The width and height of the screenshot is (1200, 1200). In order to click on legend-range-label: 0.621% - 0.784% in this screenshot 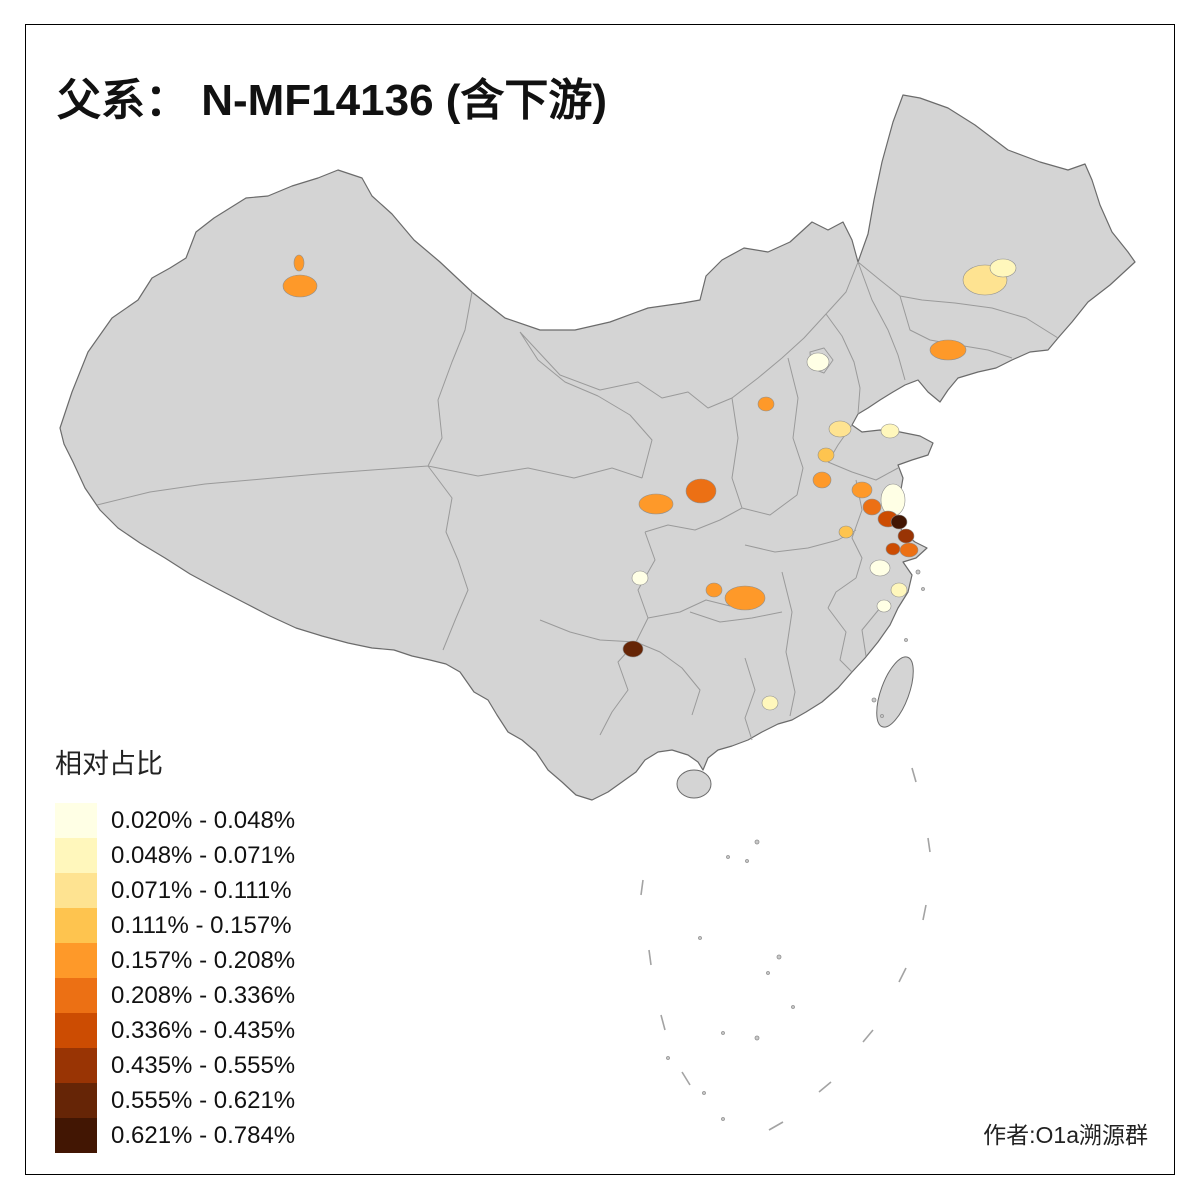, I will do `click(203, 1135)`.